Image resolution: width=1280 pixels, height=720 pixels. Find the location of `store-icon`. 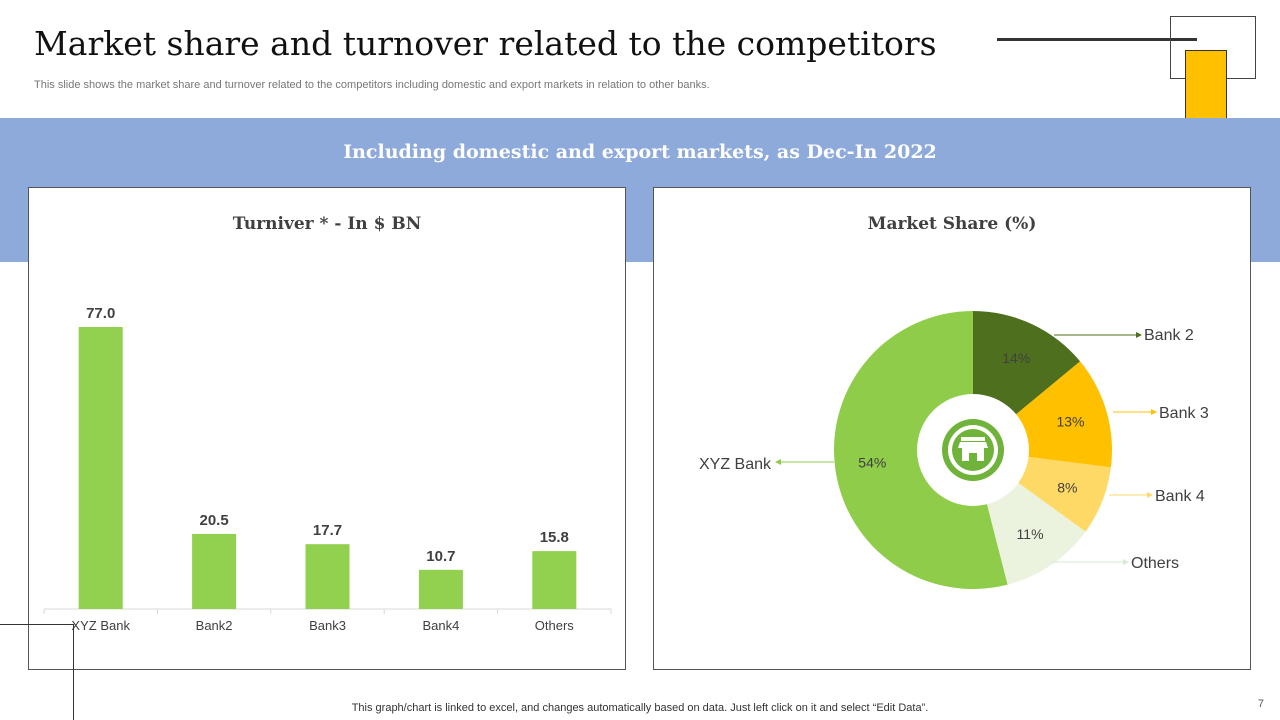

store-icon is located at coordinates (973, 450).